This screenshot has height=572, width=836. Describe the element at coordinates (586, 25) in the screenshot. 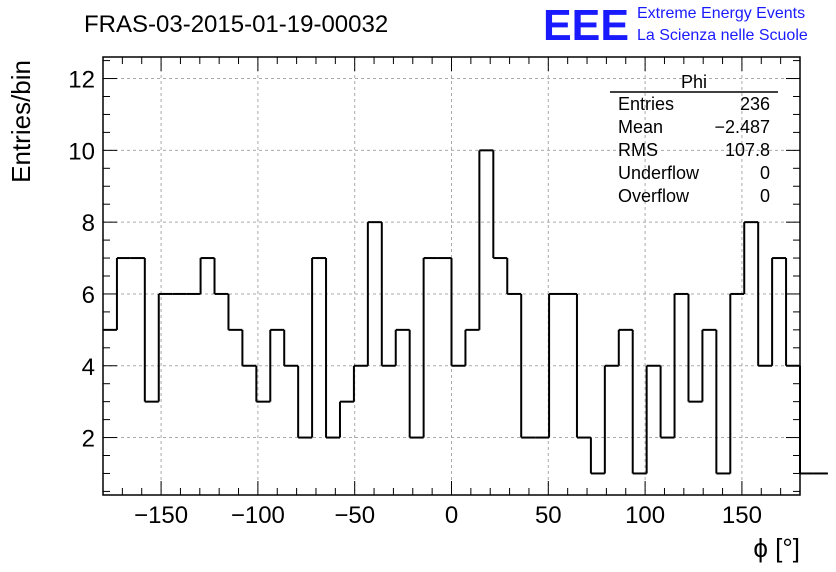

I see `eee-logo-mark: EEE` at that location.